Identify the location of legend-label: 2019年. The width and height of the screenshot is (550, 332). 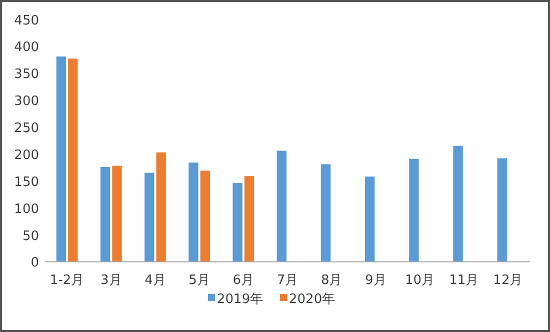
(240, 299).